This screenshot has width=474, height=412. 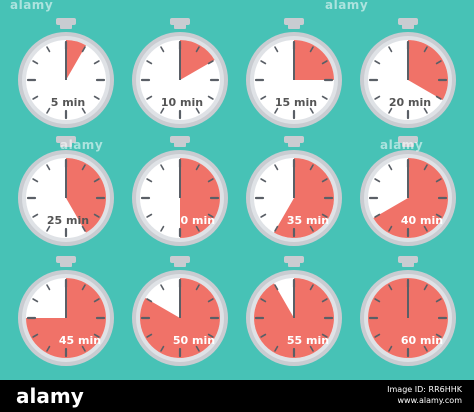 I want to click on duration-label: 5 min, so click(x=68, y=102).